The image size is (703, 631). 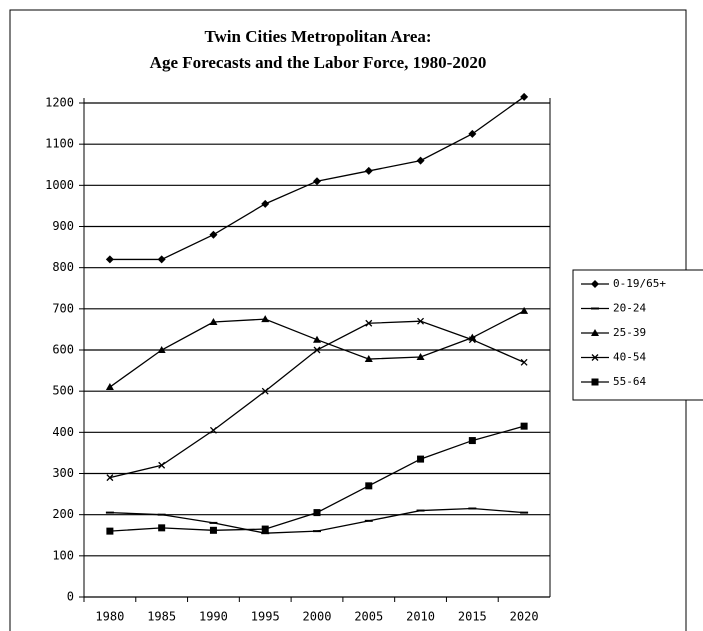 What do you see at coordinates (59, 185) in the screenshot?
I see `y-tick-label: 1000` at bounding box center [59, 185].